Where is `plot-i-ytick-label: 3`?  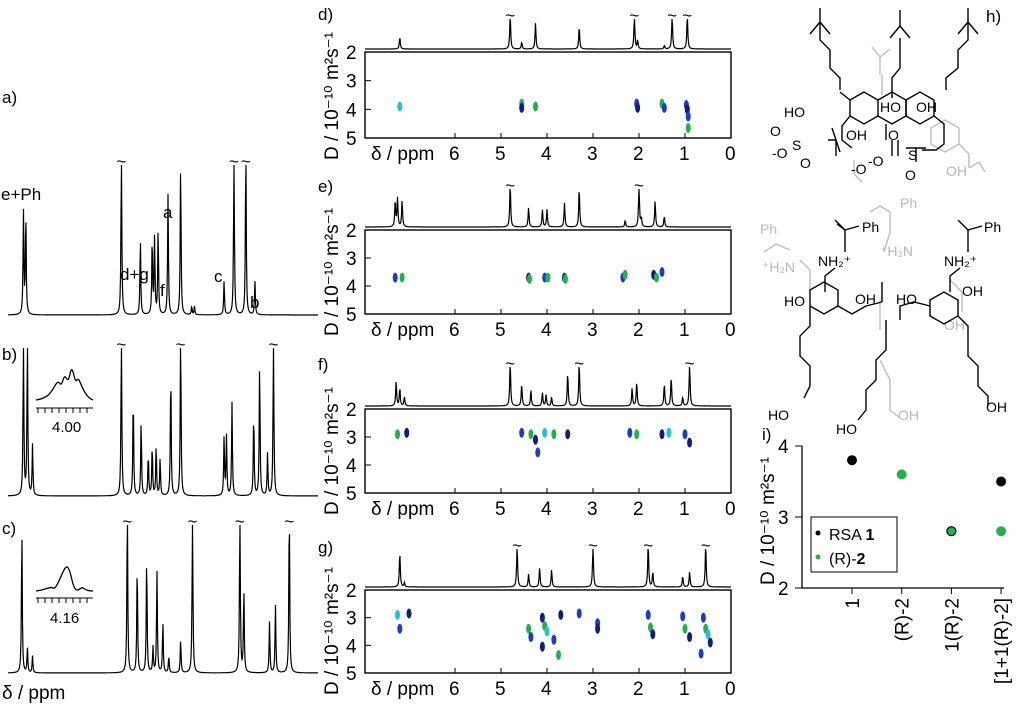 plot-i-ytick-label: 3 is located at coordinates (783, 518).